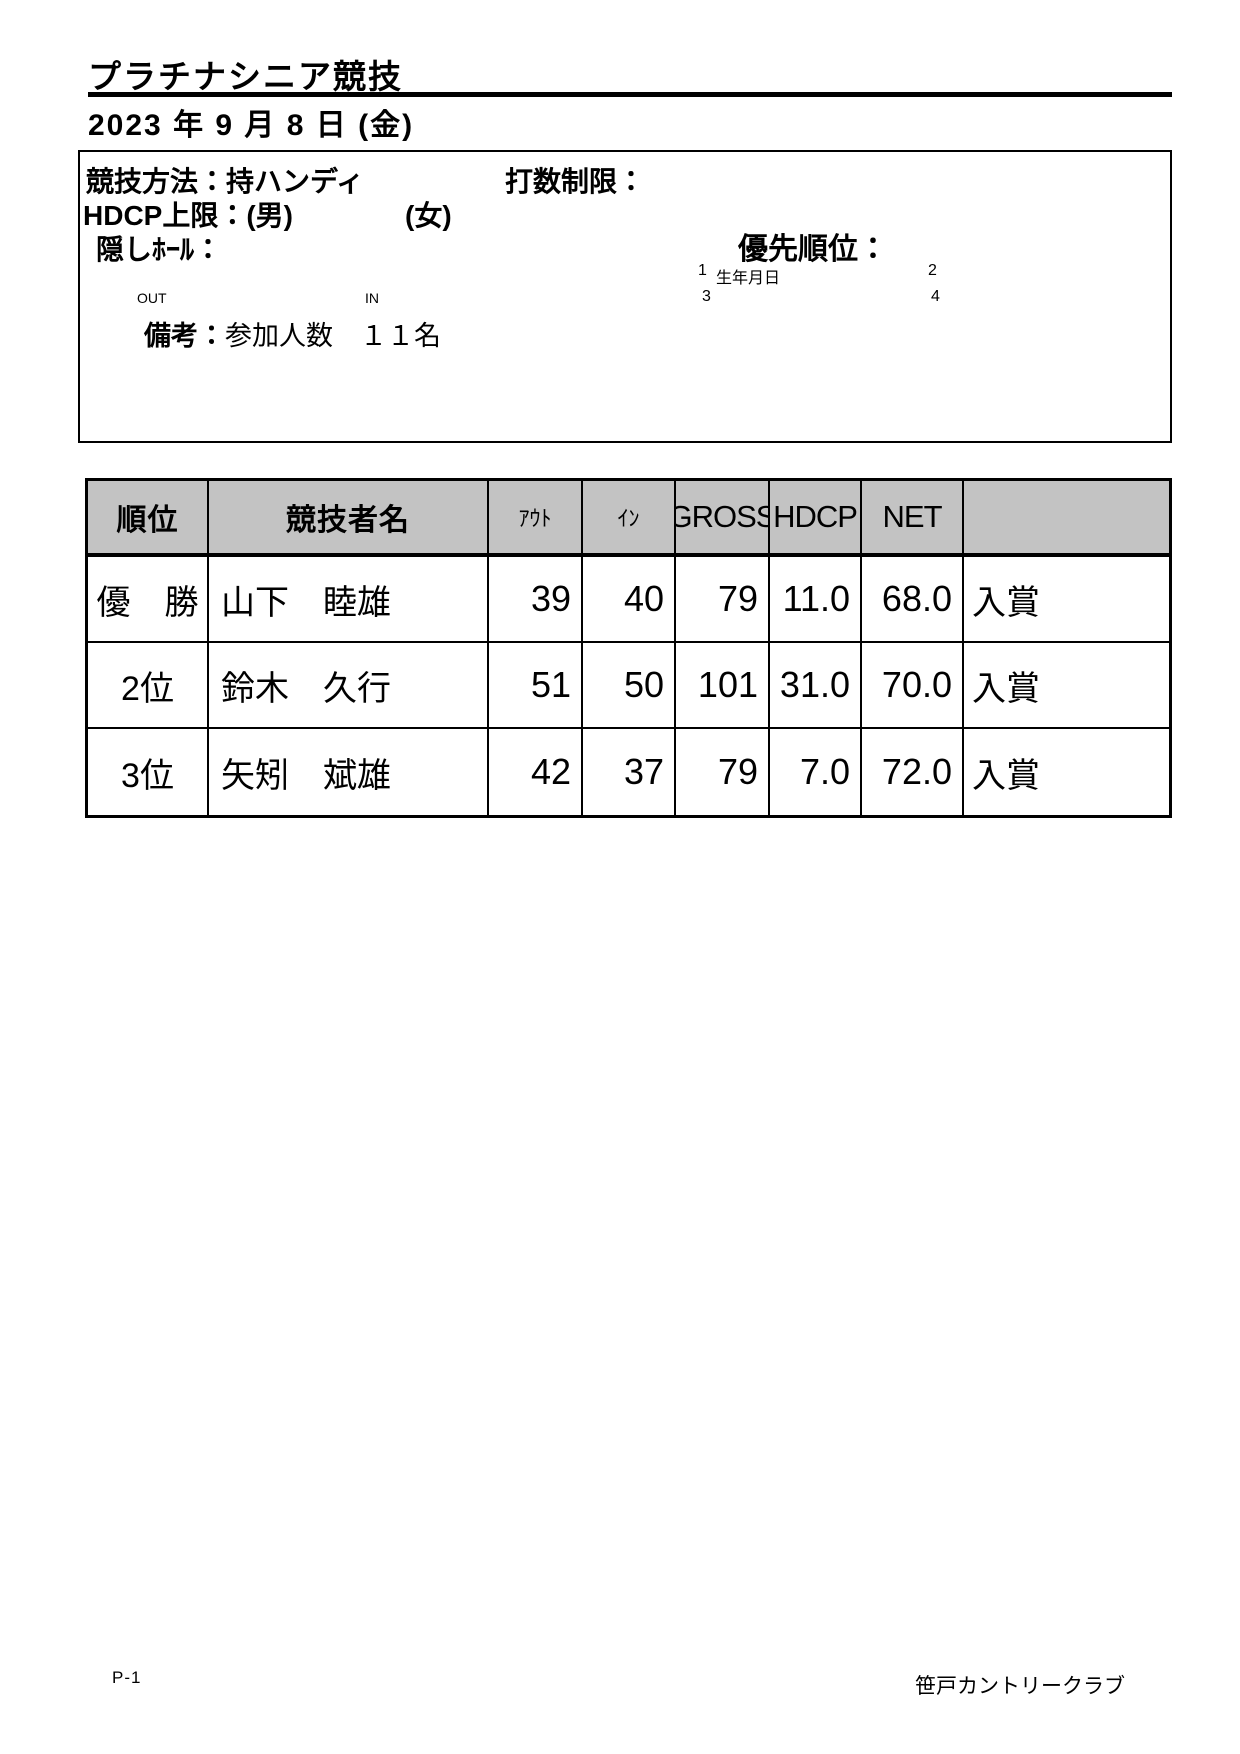  What do you see at coordinates (706, 296) in the screenshot?
I see `priority-3-number: 3` at bounding box center [706, 296].